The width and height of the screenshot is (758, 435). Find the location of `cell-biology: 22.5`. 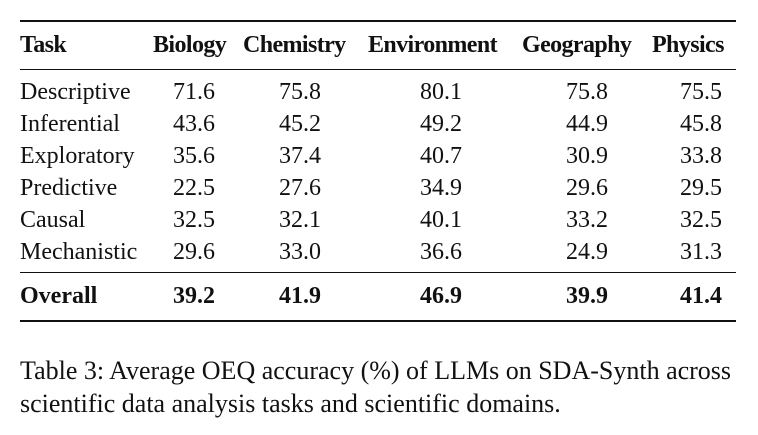

cell-biology: 22.5 is located at coordinates (194, 187).